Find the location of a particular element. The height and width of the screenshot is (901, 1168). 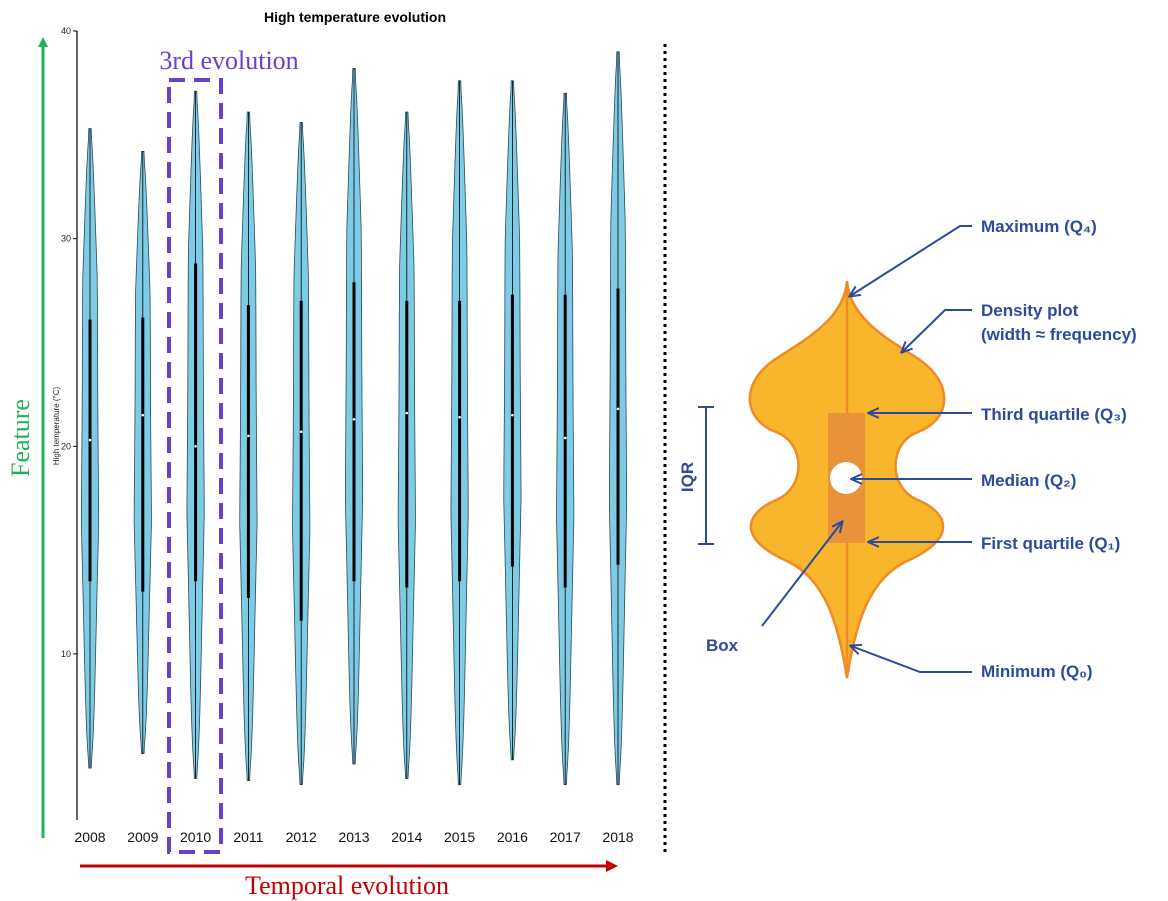

violin-2010 is located at coordinates (195, 434).